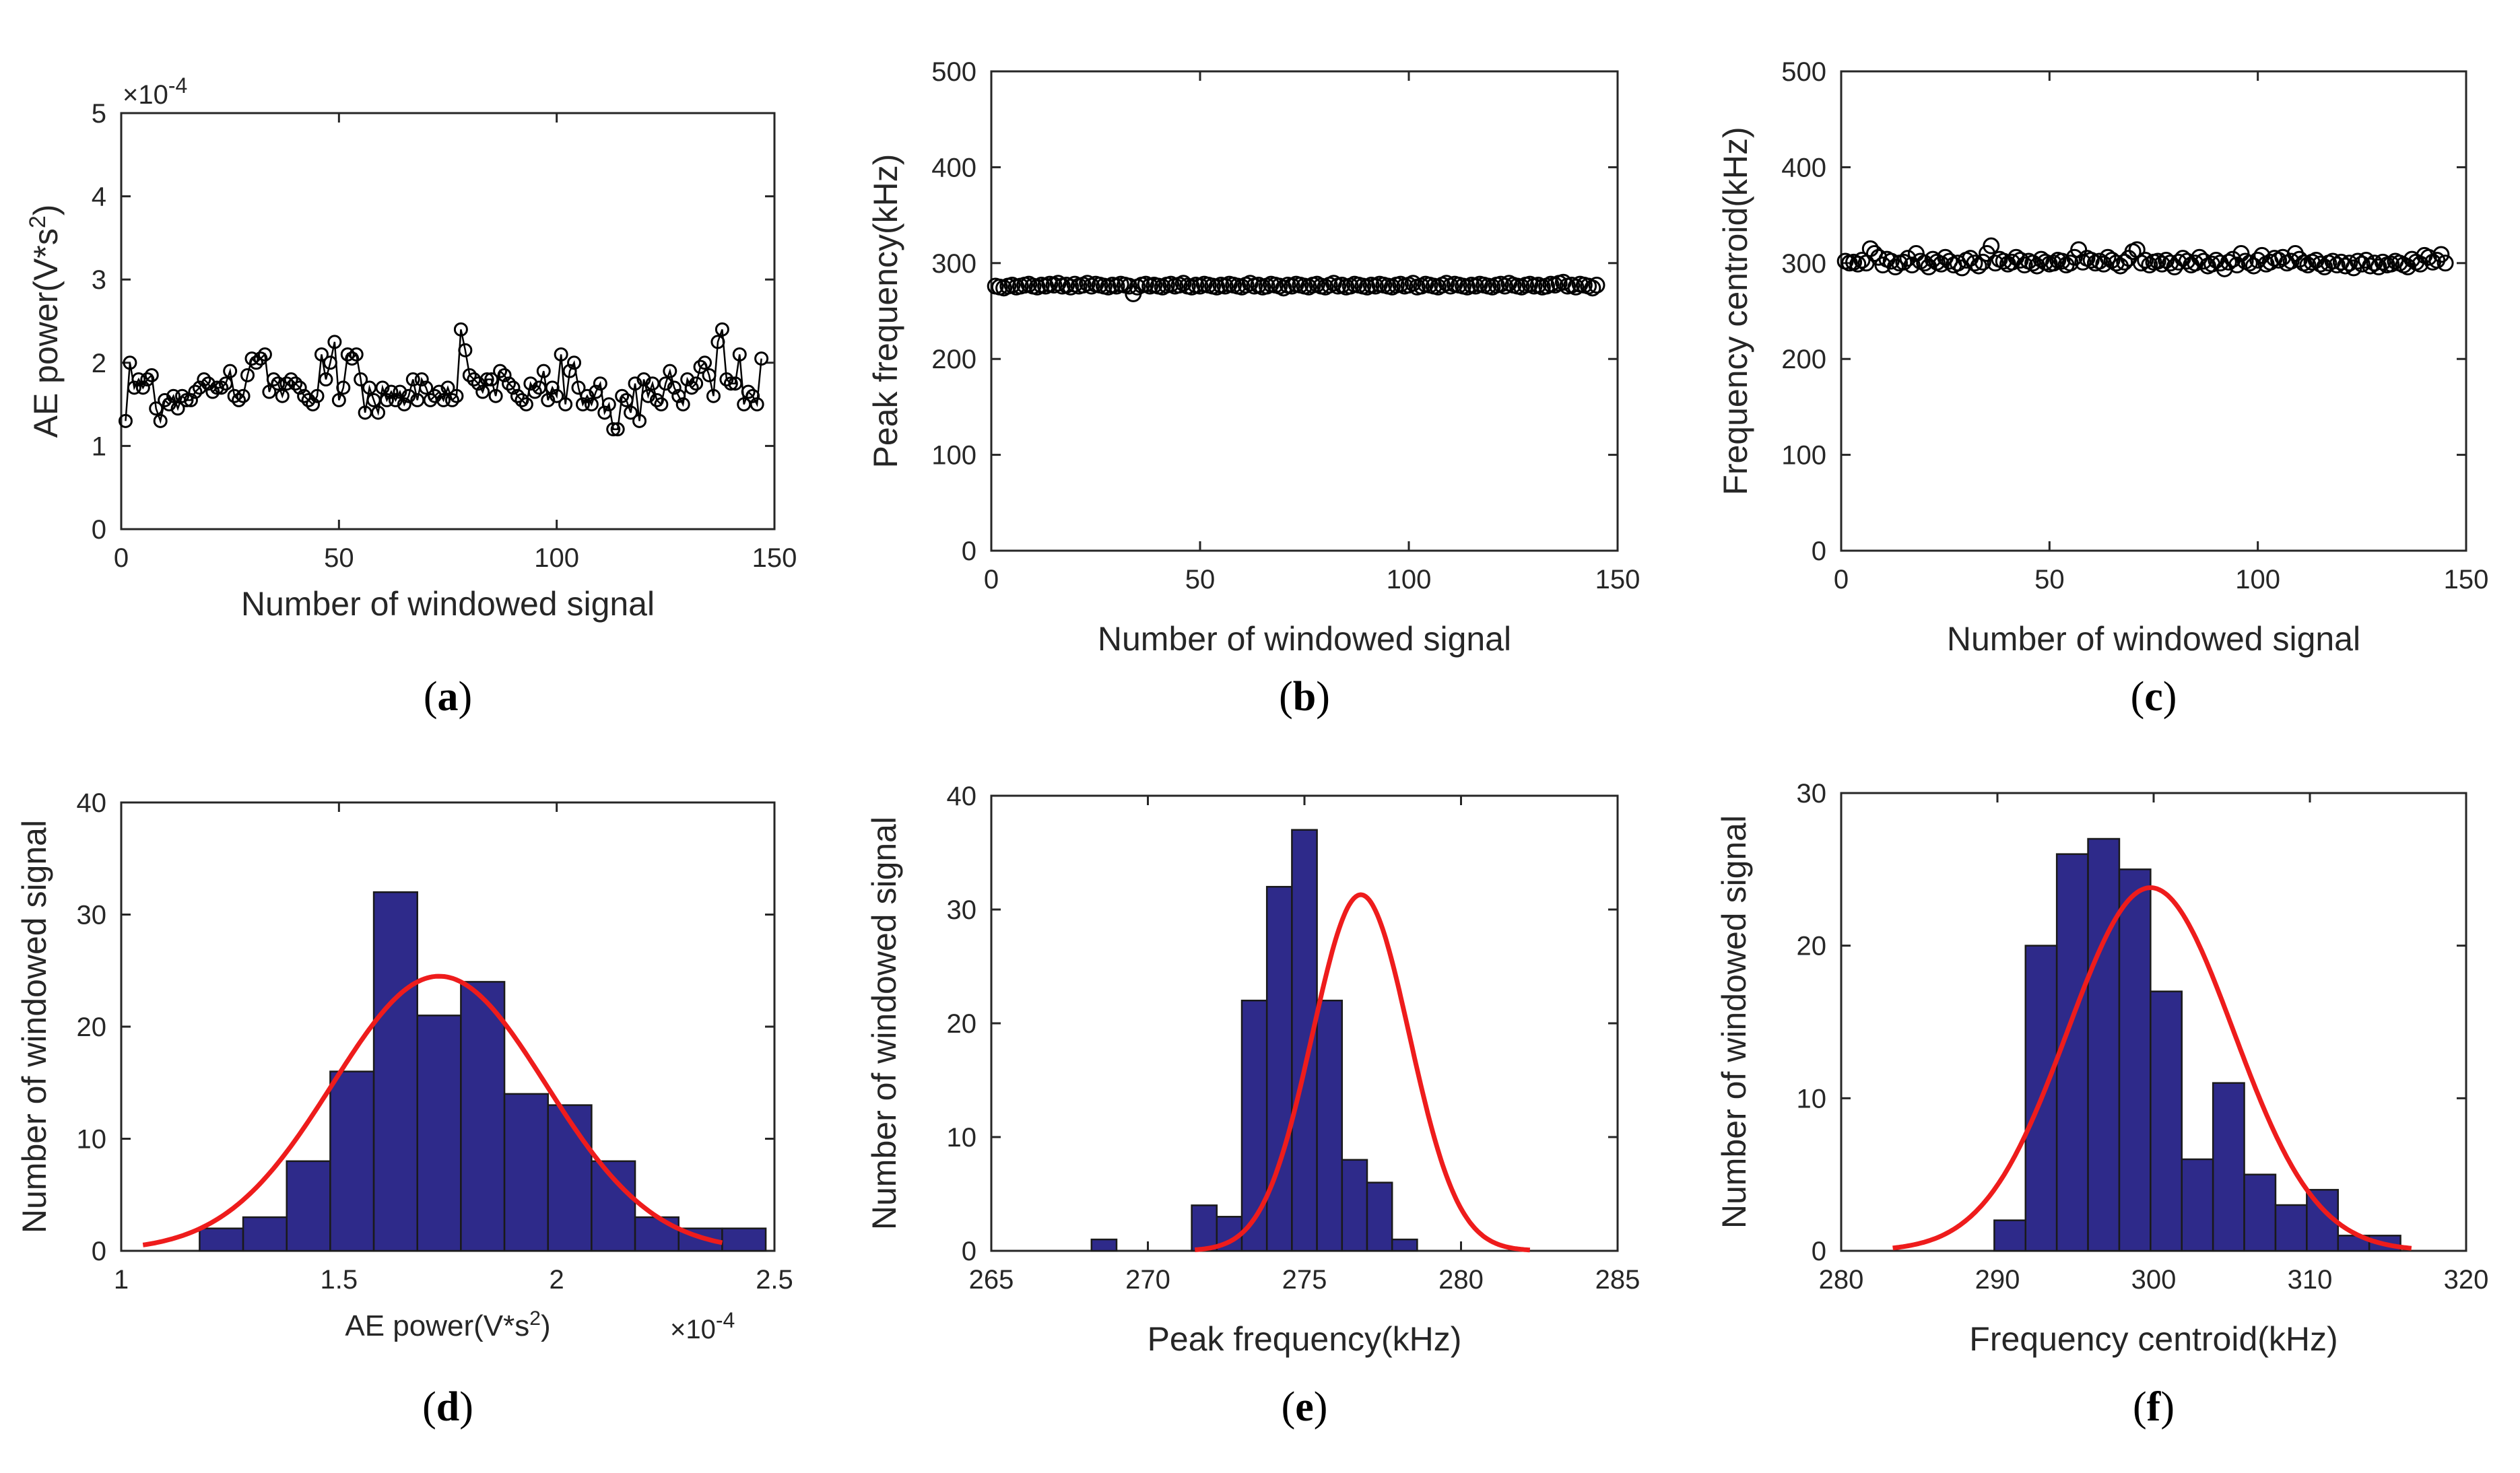 The image size is (2520, 1473). I want to click on normal-fit-curve, so click(2152, 1068).